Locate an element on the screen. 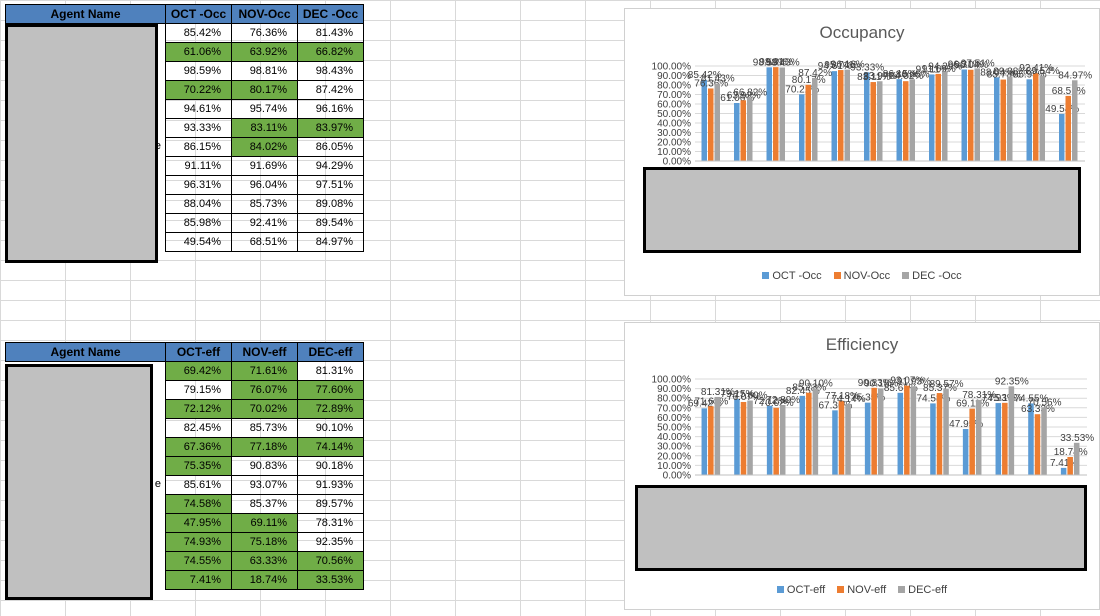  value-cell: 63.33% is located at coordinates (264, 561).